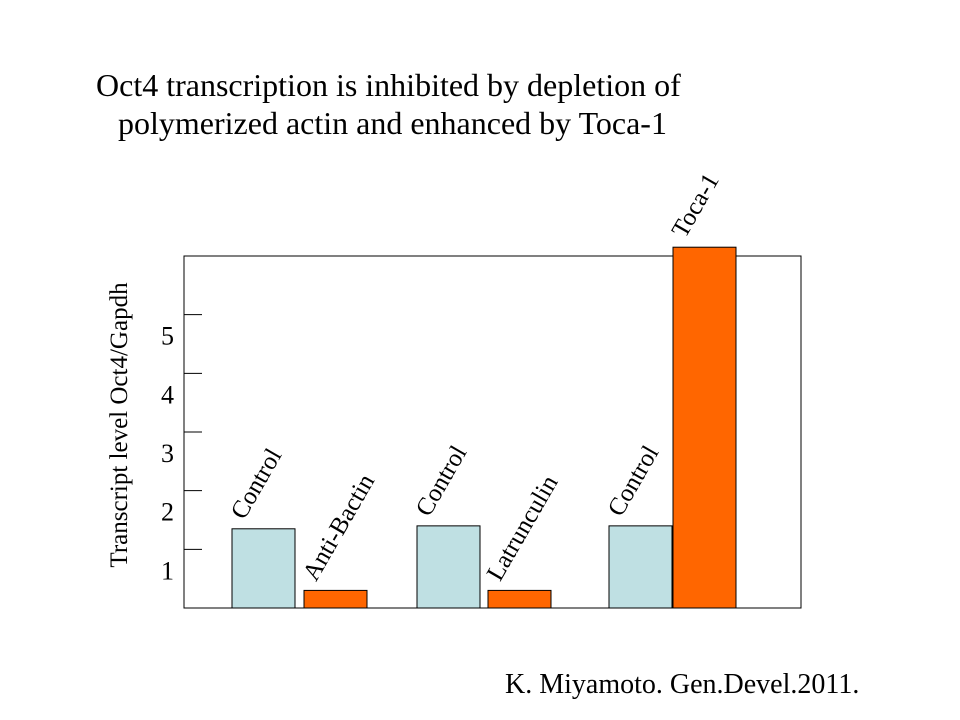 The width and height of the screenshot is (960, 720). Describe the element at coordinates (167, 394) in the screenshot. I see `y-tick-label: 4` at that location.